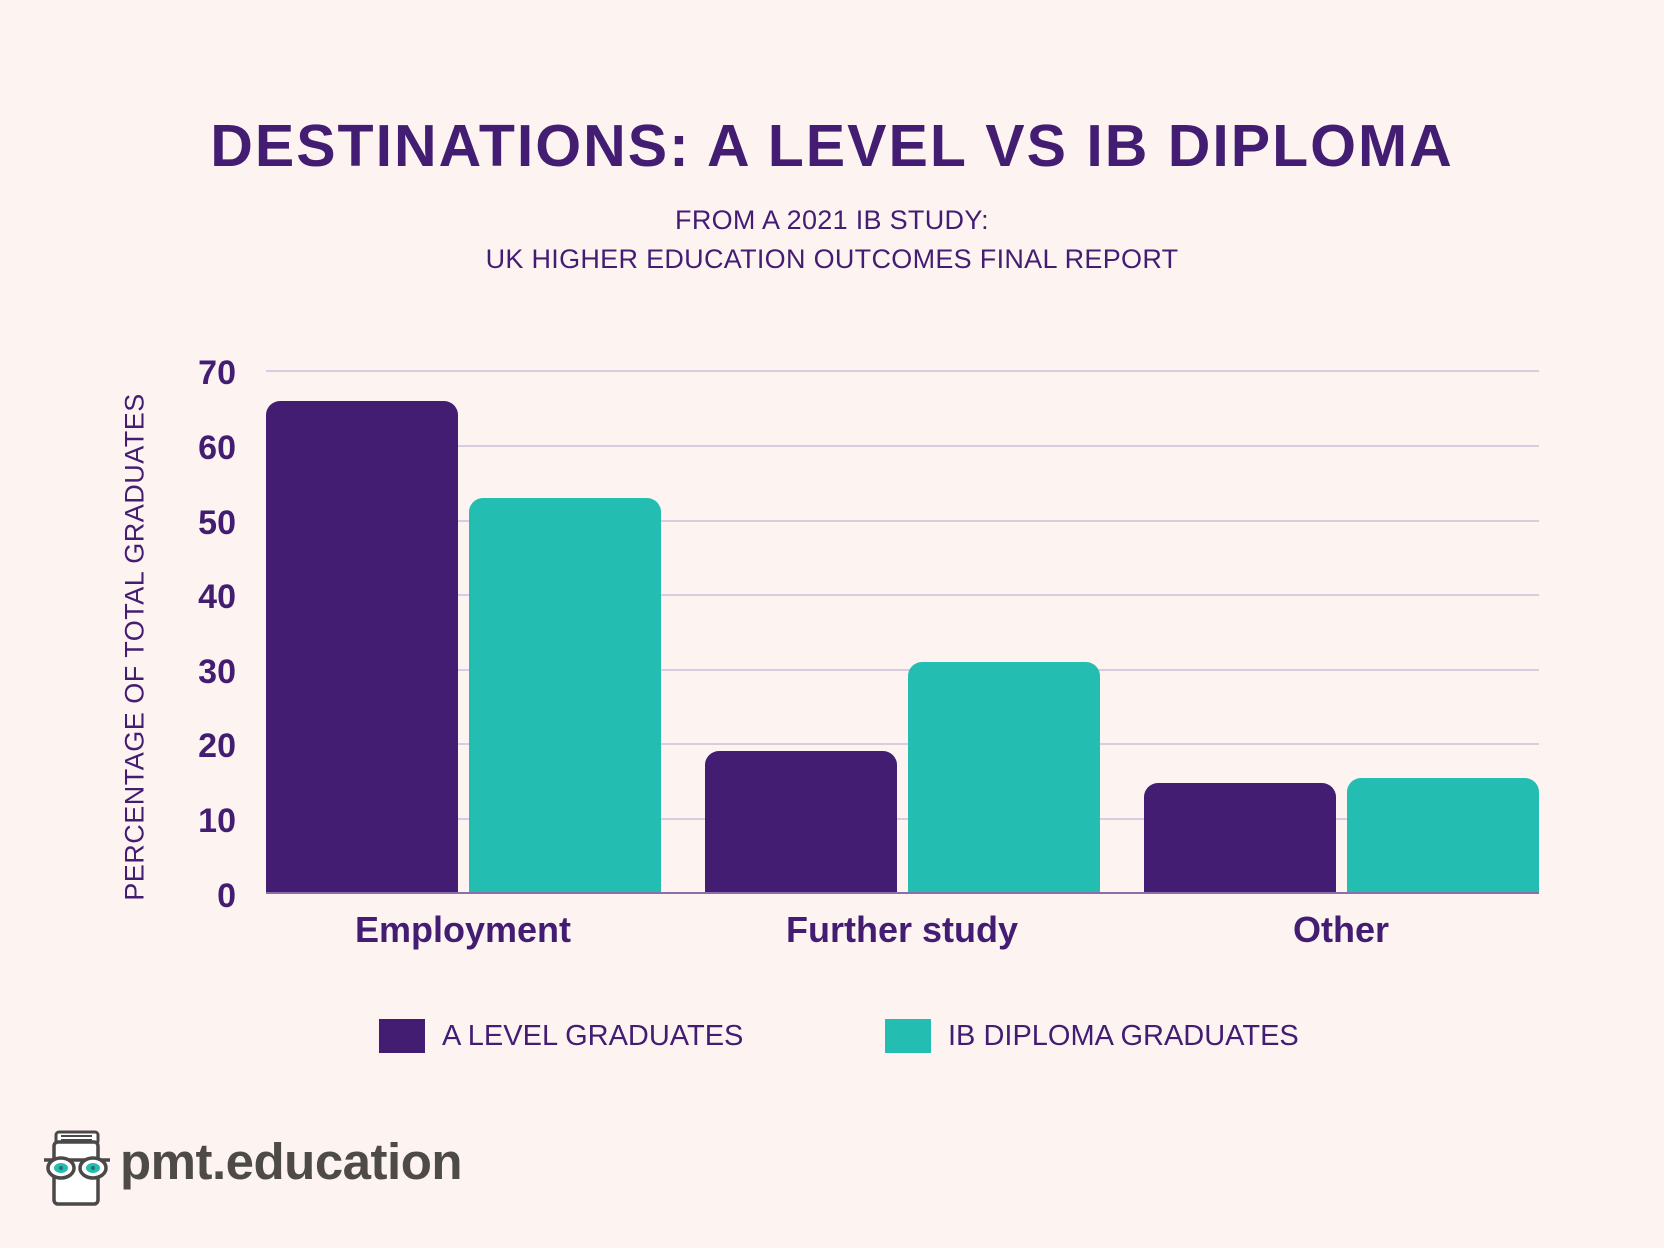  Describe the element at coordinates (217, 523) in the screenshot. I see `y-tick-50: 50` at that location.